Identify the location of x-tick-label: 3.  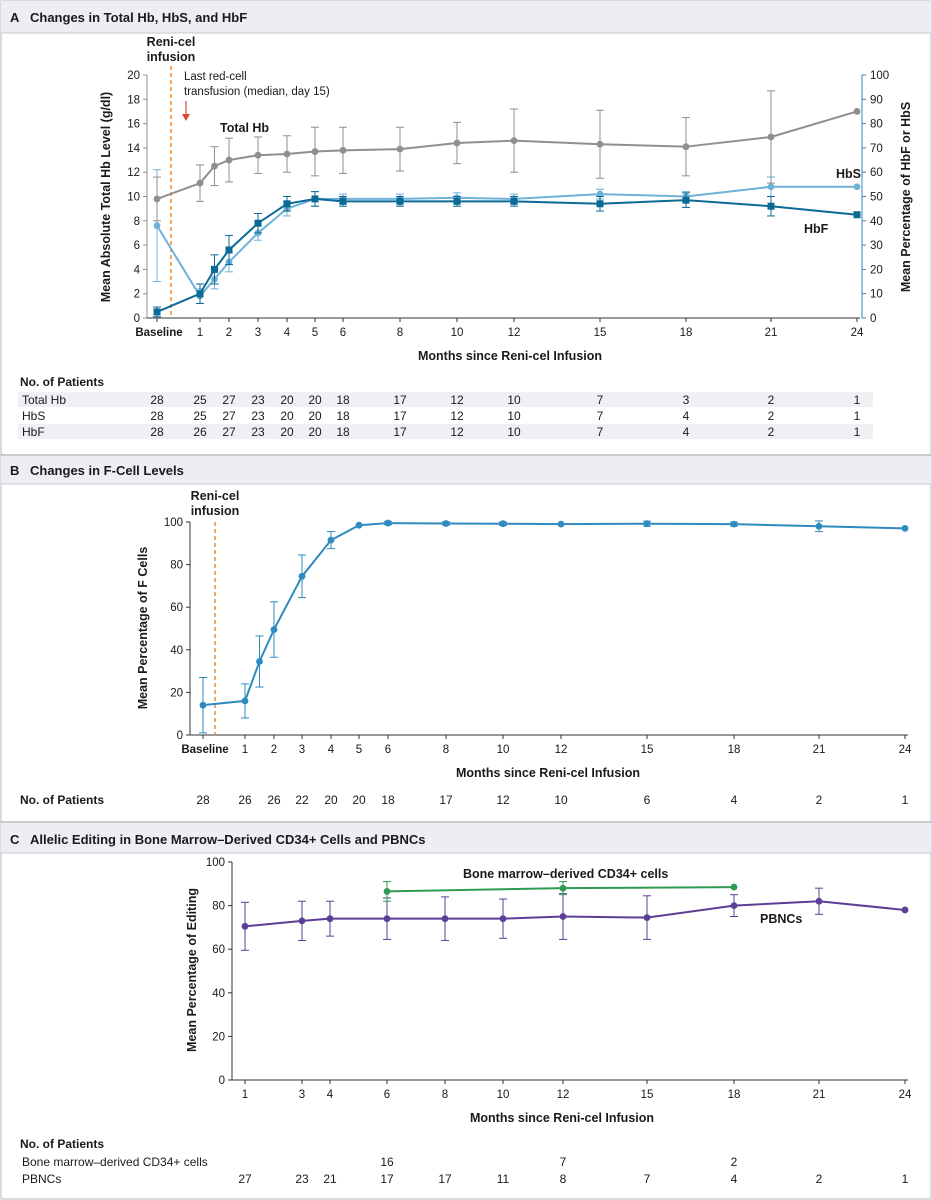
(302, 750).